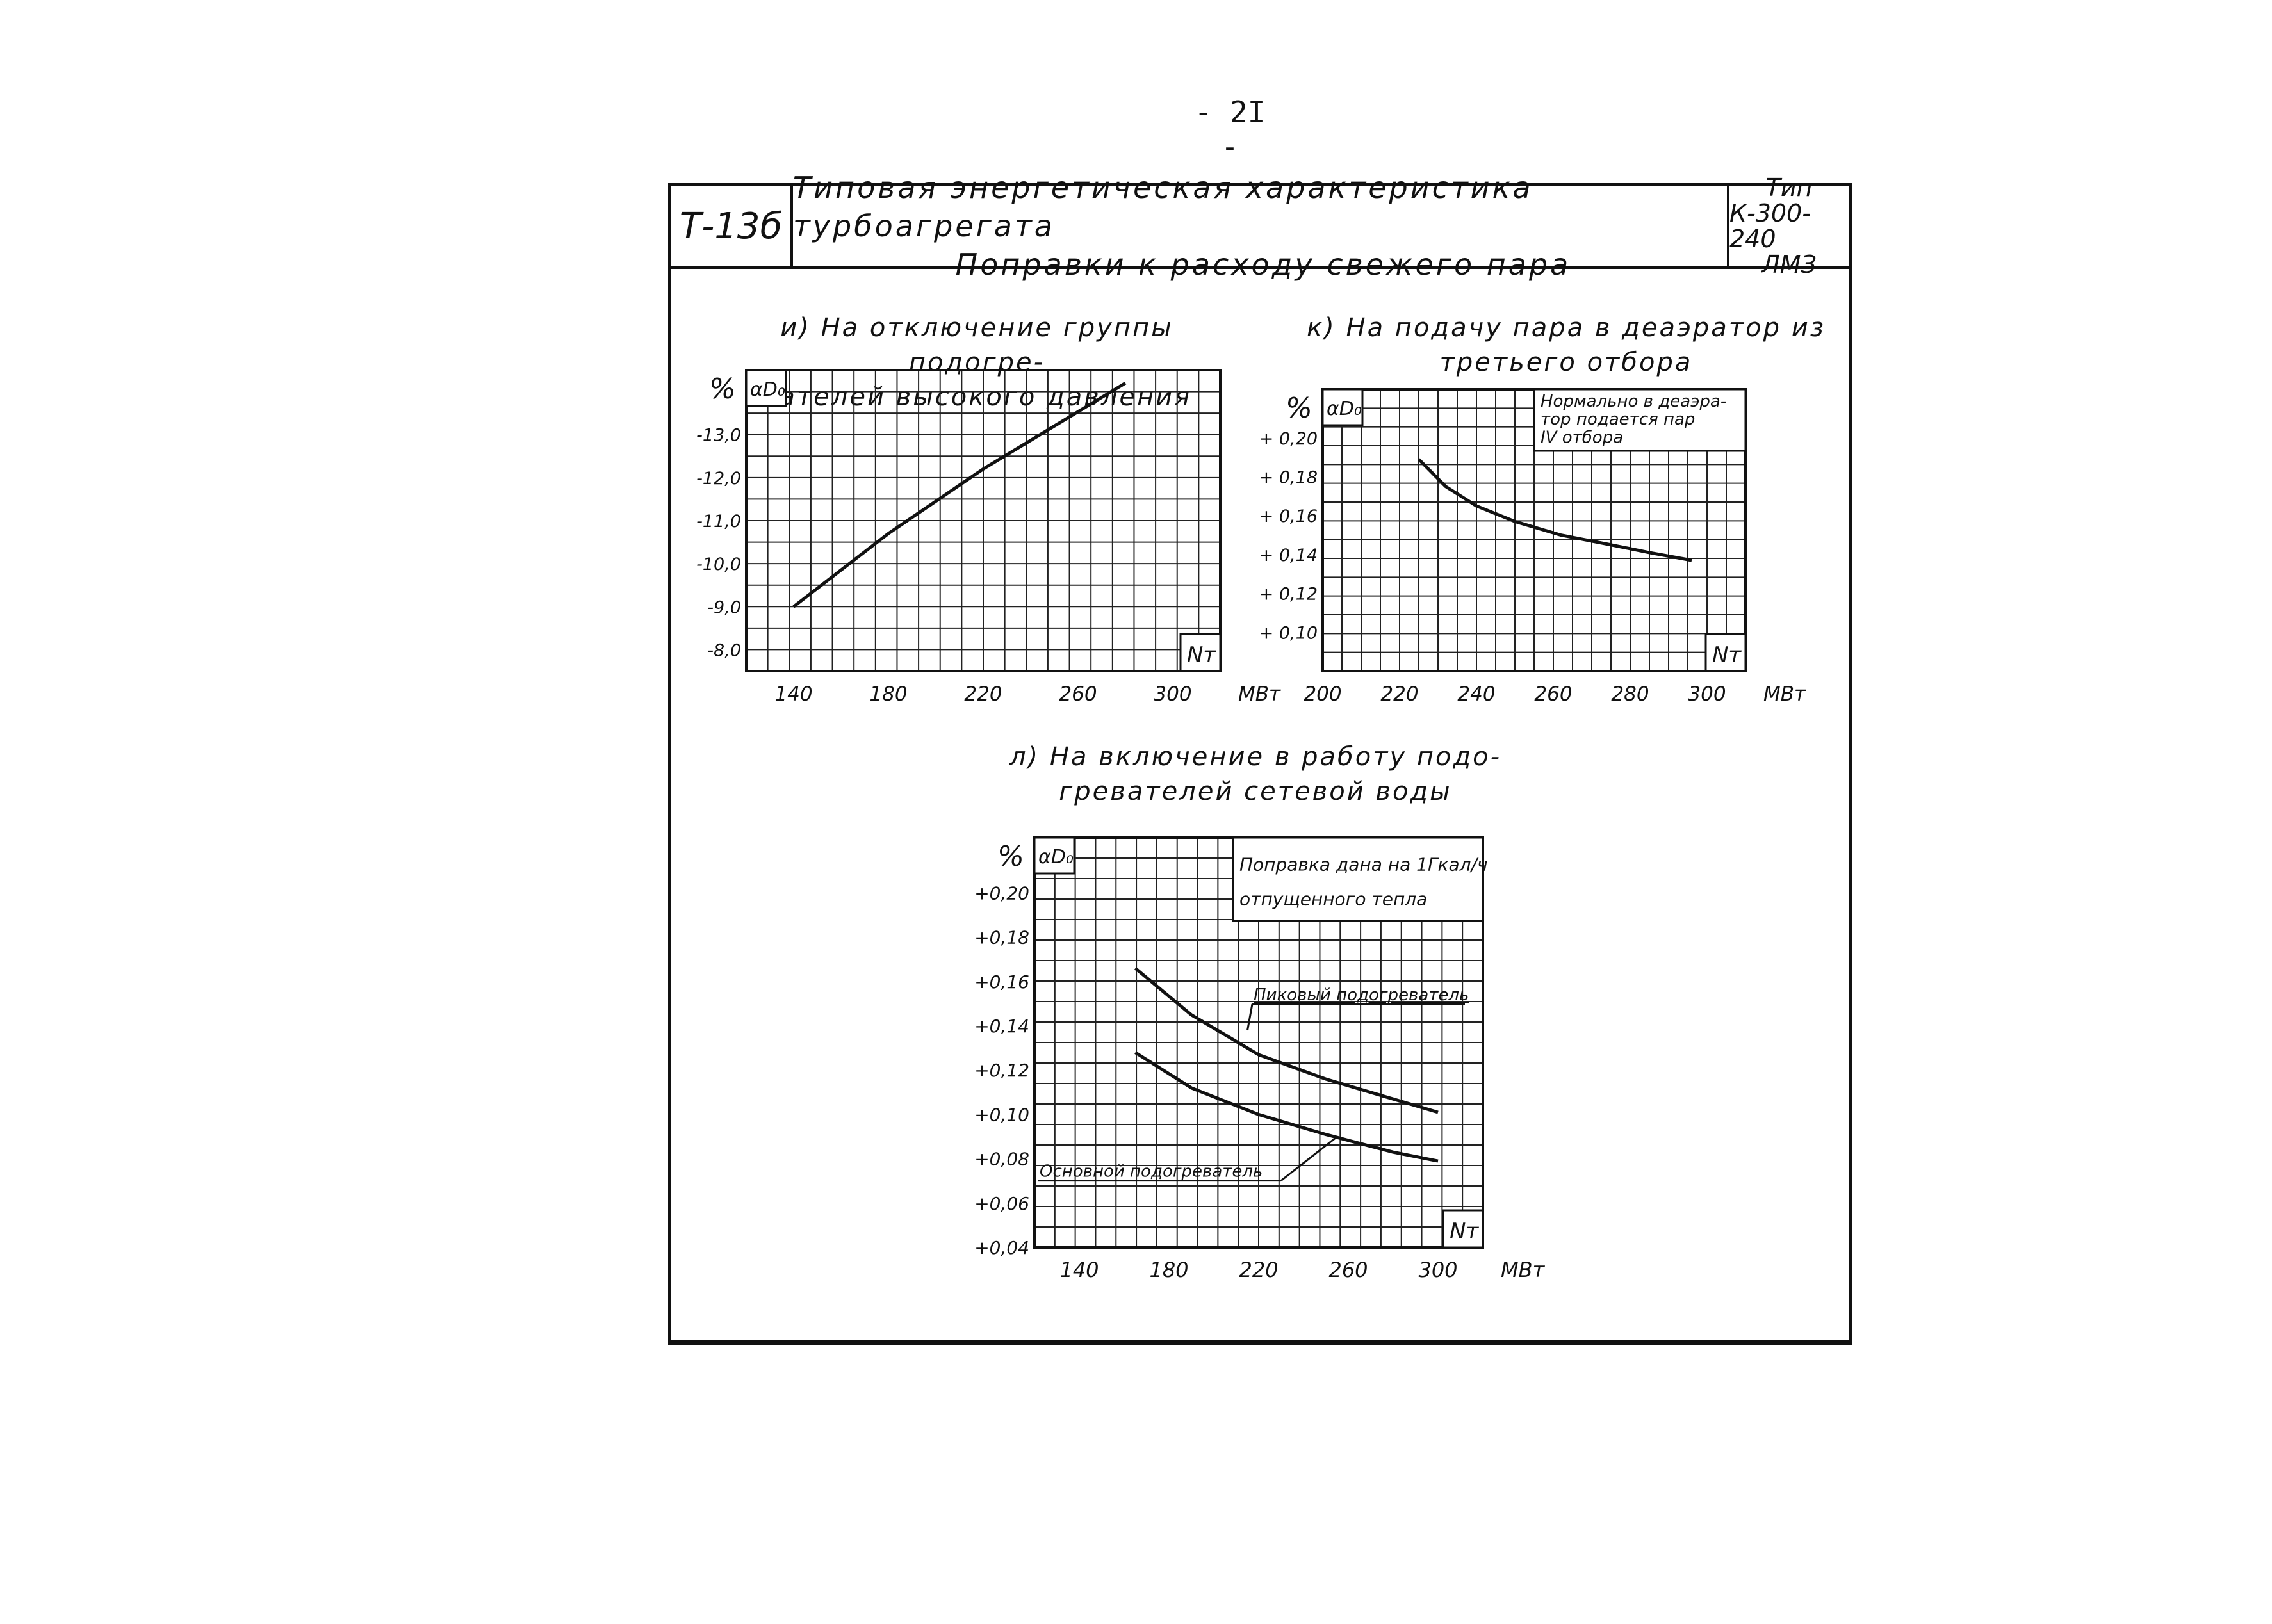 This screenshot has width=2272, height=1624. I want to click on note-text: IV отбора, so click(1582, 438).